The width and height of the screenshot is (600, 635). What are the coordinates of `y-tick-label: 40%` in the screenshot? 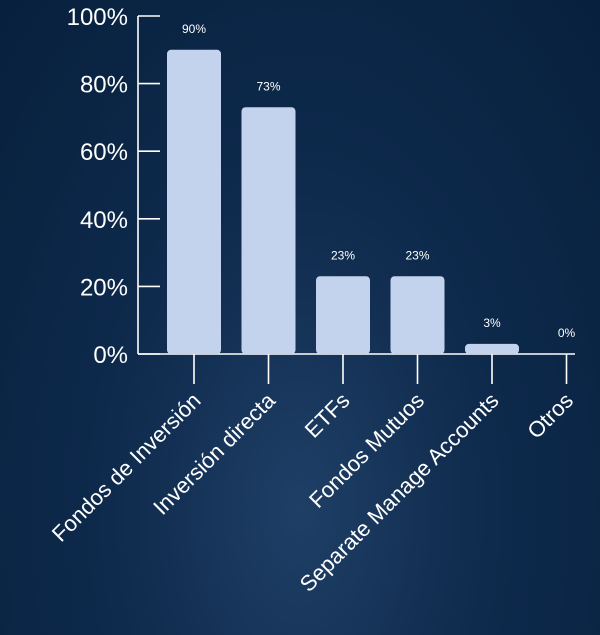 It's located at (104, 220).